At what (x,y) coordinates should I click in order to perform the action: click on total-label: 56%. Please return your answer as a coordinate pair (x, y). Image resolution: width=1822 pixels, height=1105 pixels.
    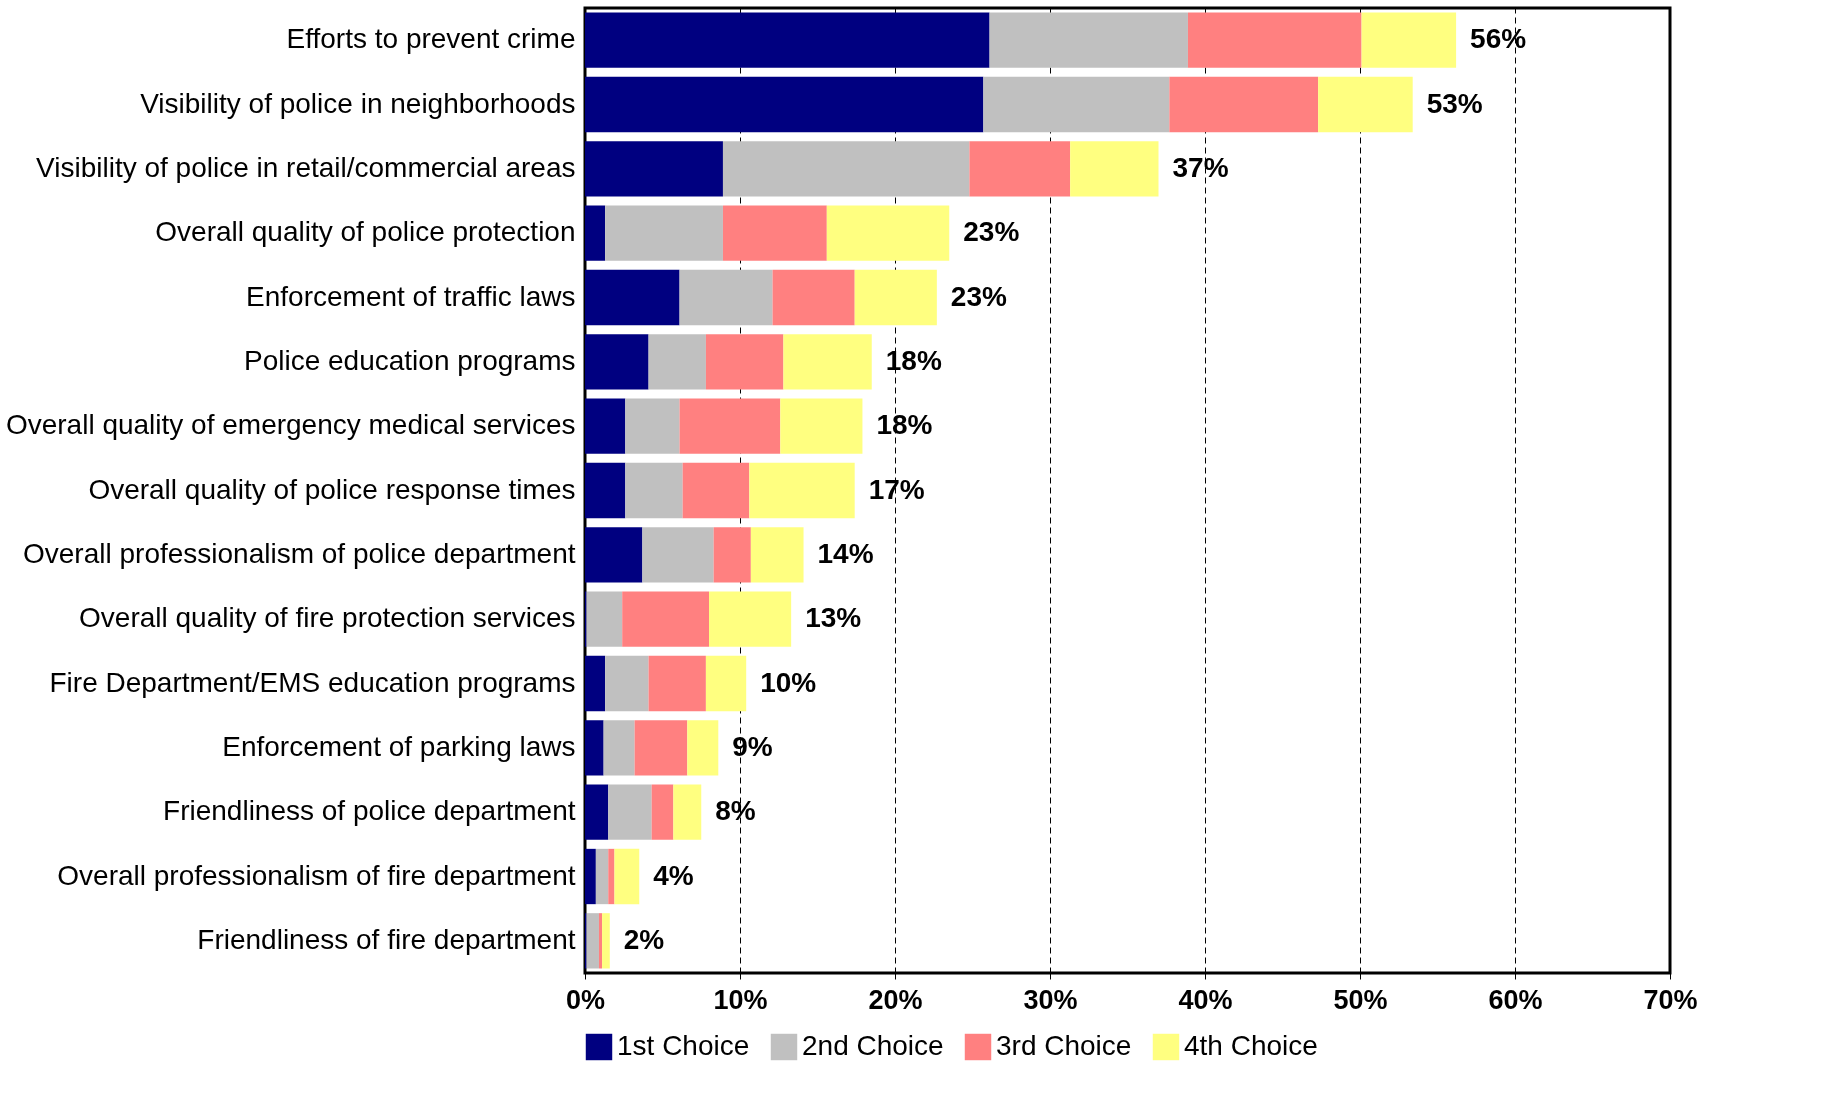
    Looking at the image, I should click on (1498, 39).